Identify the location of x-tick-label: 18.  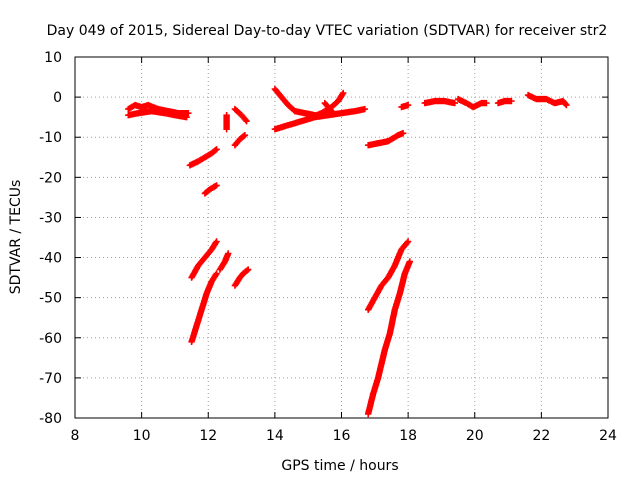
(408, 436).